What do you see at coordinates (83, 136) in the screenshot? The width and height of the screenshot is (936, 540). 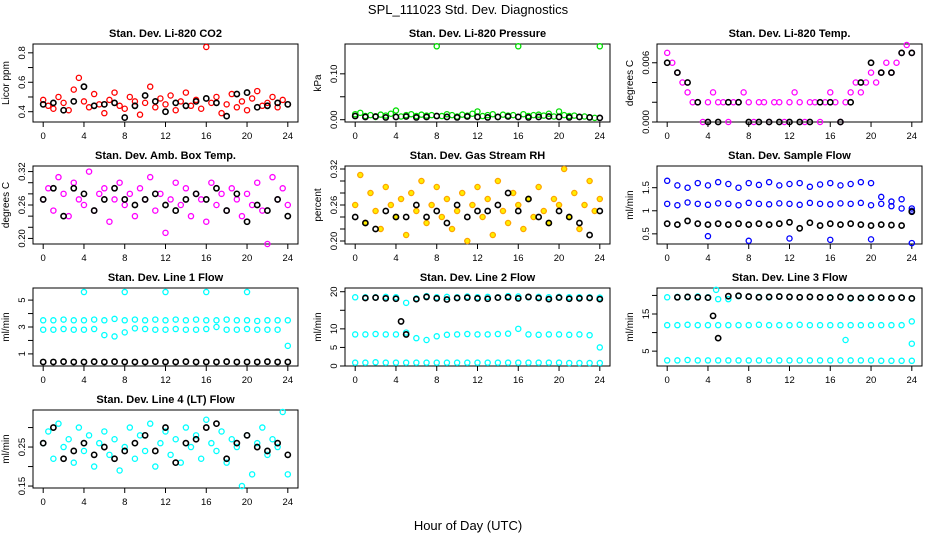 I see `x-tick-label: 4` at bounding box center [83, 136].